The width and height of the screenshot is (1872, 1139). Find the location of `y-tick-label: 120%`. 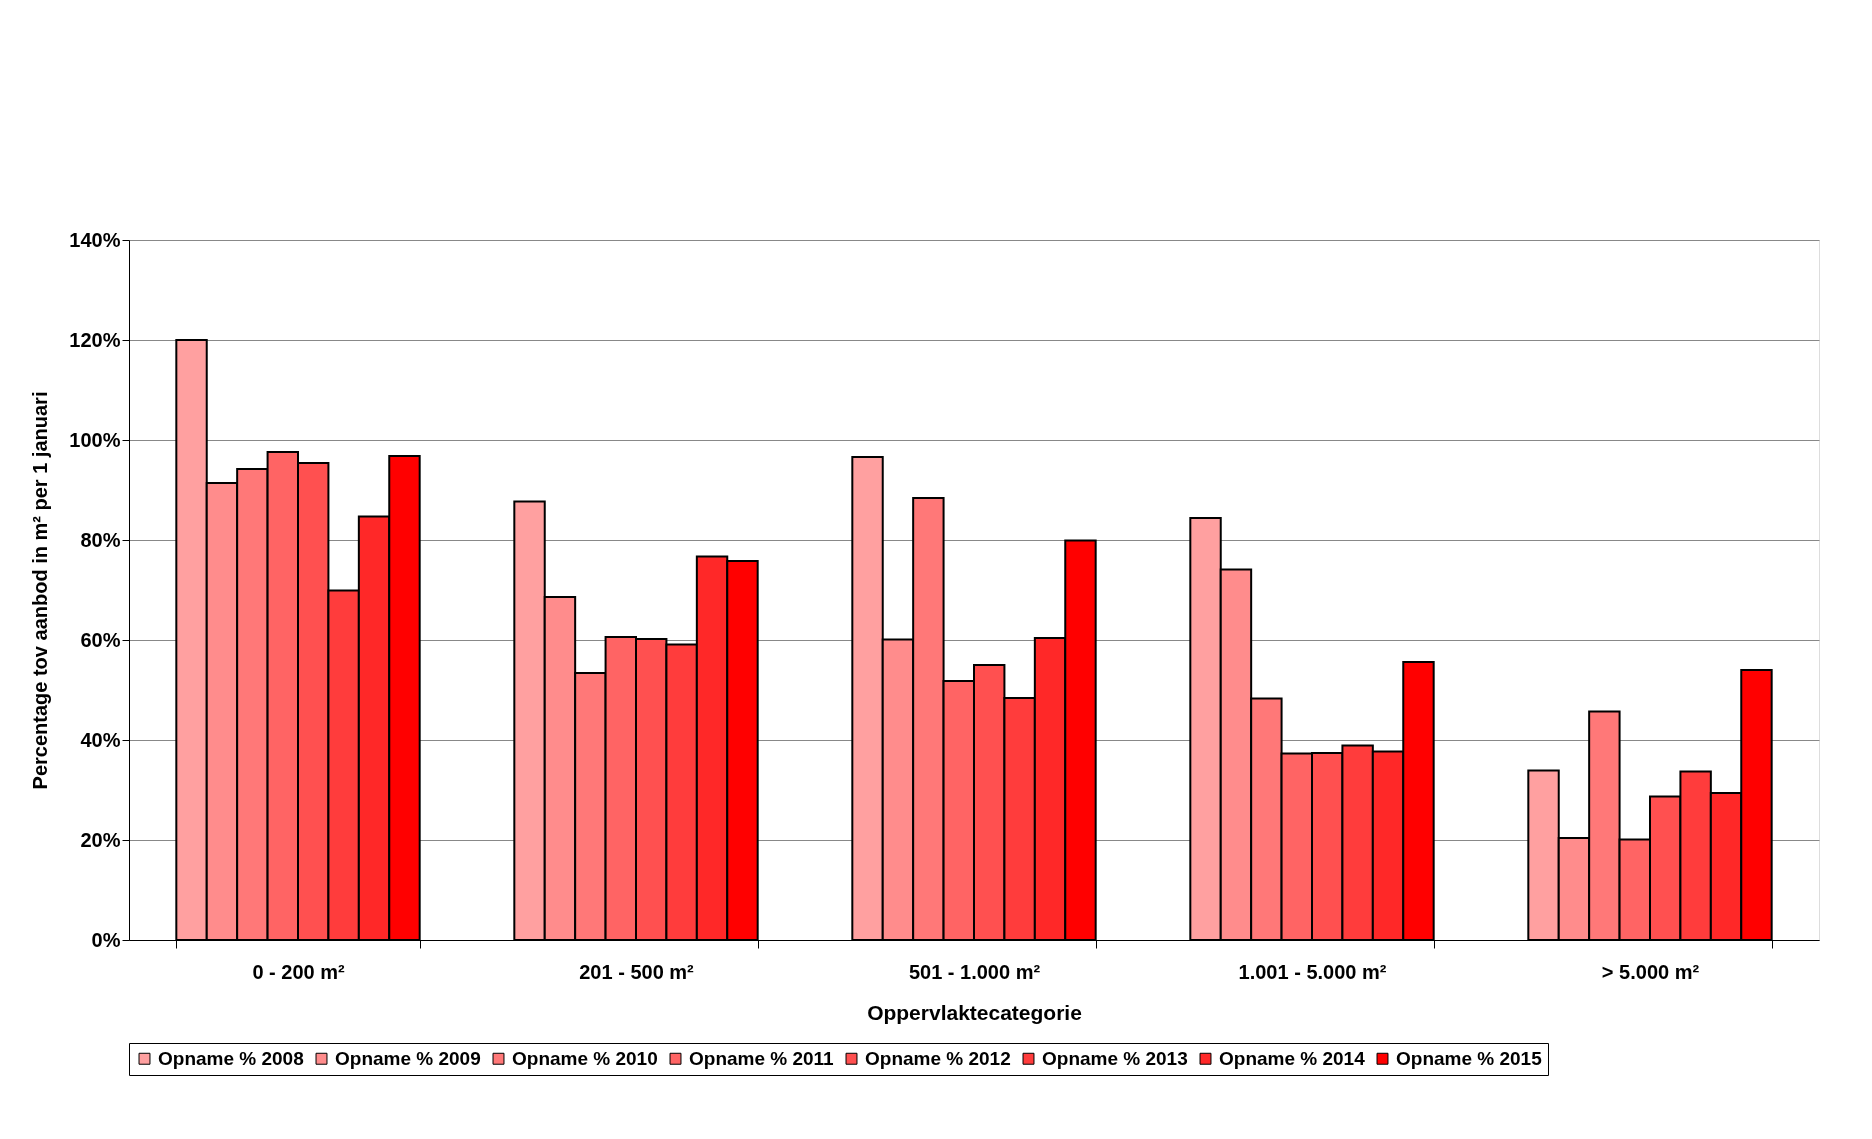

y-tick-label: 120% is located at coordinates (95, 339).